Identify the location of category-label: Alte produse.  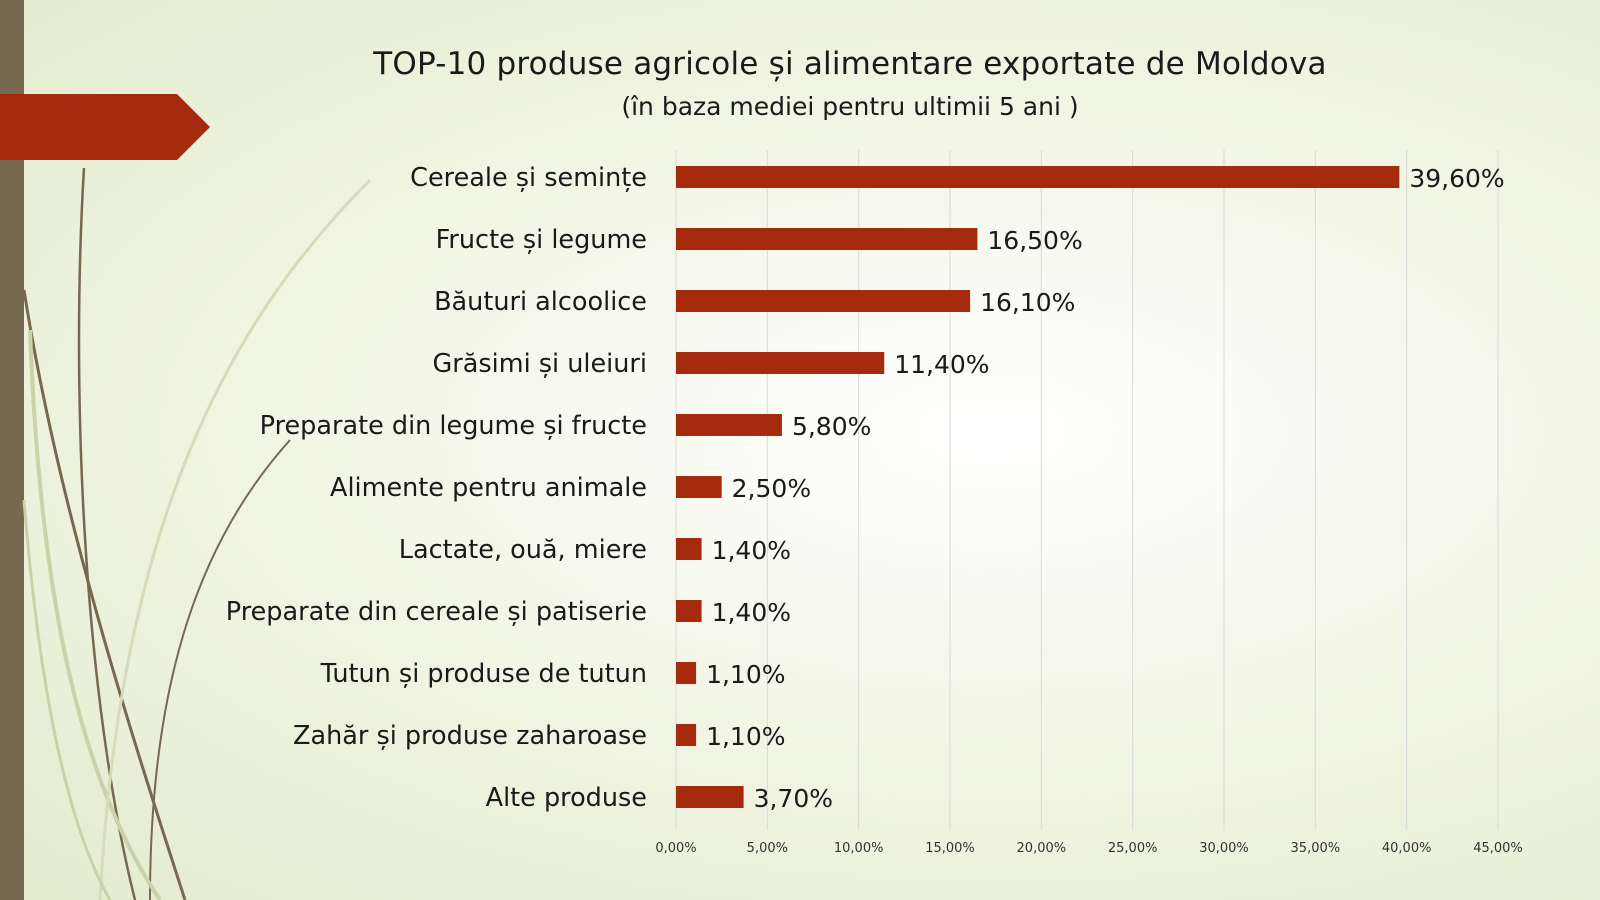
(566, 798).